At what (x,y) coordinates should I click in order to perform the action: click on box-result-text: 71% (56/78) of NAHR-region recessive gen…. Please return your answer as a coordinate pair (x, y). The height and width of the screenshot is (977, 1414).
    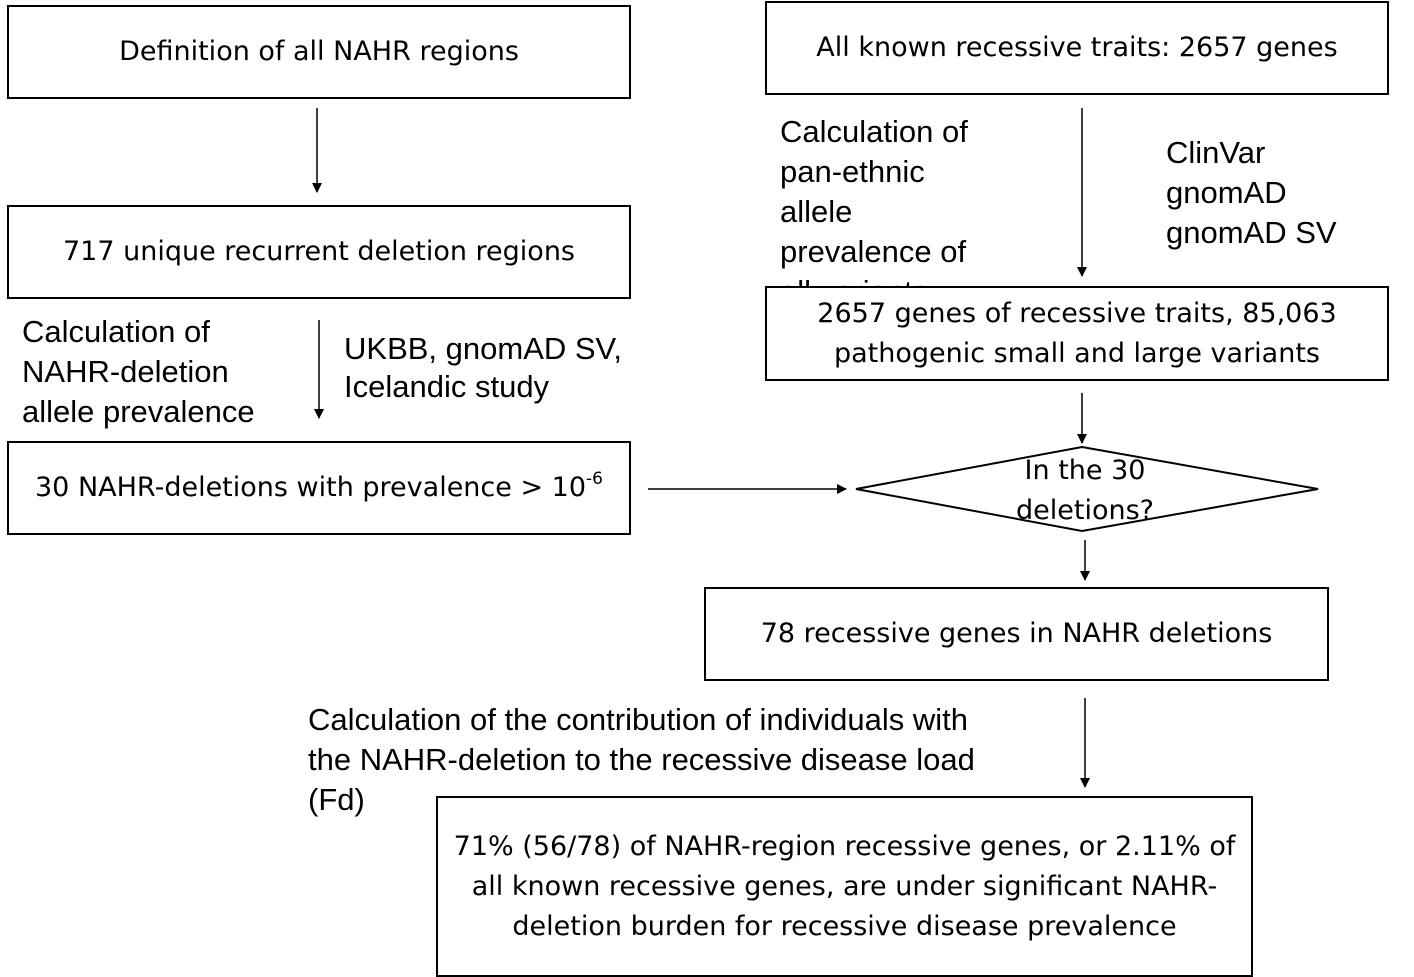
    Looking at the image, I should click on (845, 887).